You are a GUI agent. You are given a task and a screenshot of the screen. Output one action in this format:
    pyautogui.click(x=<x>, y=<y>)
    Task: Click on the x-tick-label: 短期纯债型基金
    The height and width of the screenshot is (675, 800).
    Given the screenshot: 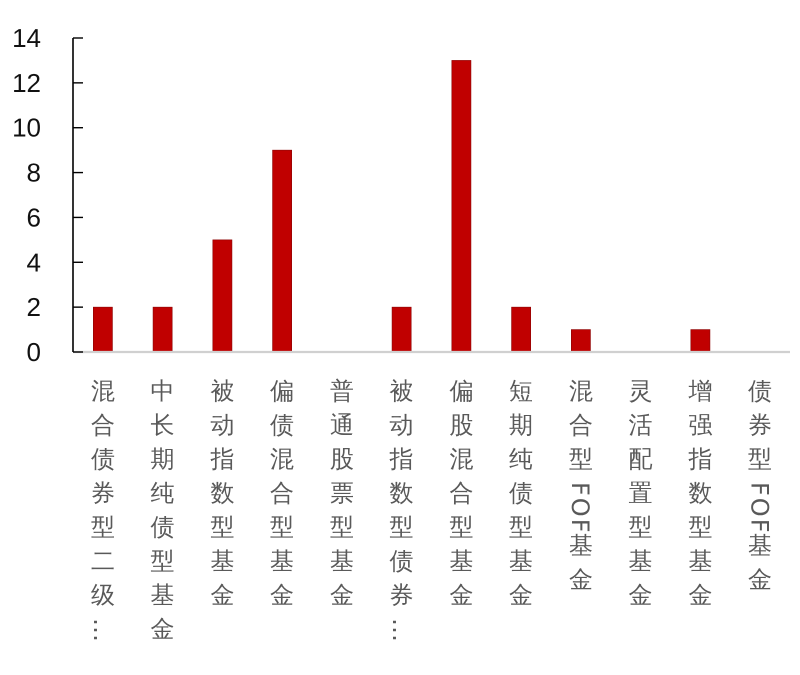 What is the action you would take?
    pyautogui.click(x=521, y=493)
    